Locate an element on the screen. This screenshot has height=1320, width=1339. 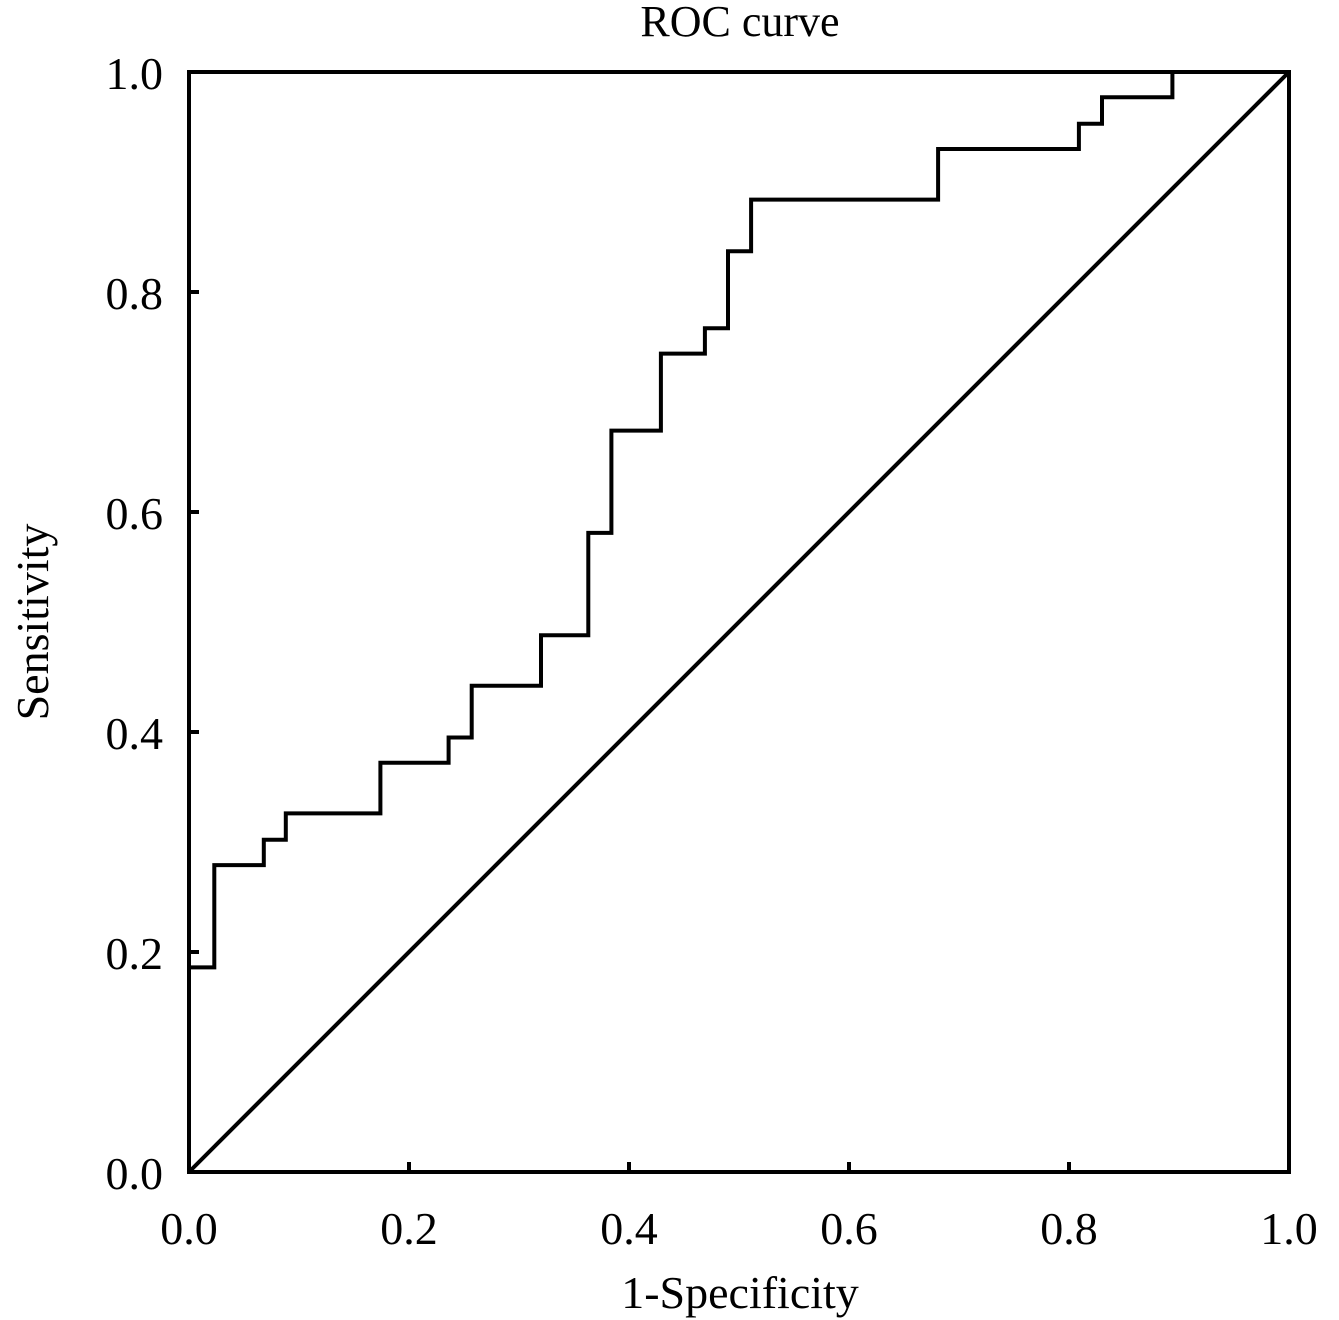
x-axis-tick-labels: 0.0 0.2 0.4 0.6 0.8 1.0 is located at coordinates (739, 1228).